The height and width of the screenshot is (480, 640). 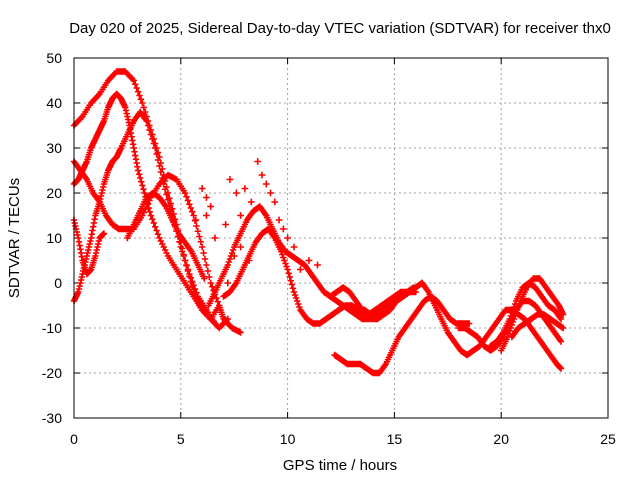 I want to click on y-tick-label: -20, so click(x=52, y=373).